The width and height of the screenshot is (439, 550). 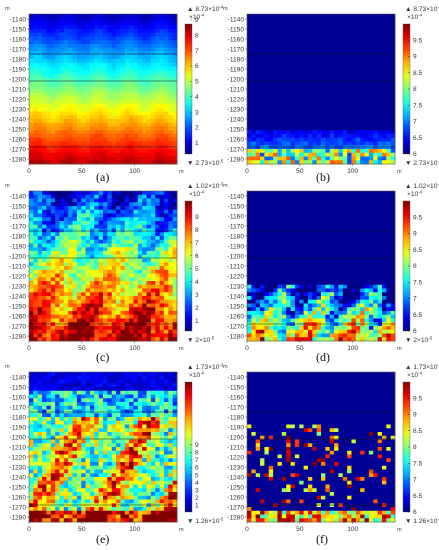 What do you see at coordinates (235, 79) in the screenshot?
I see `y-tick-label: -1200` at bounding box center [235, 79].